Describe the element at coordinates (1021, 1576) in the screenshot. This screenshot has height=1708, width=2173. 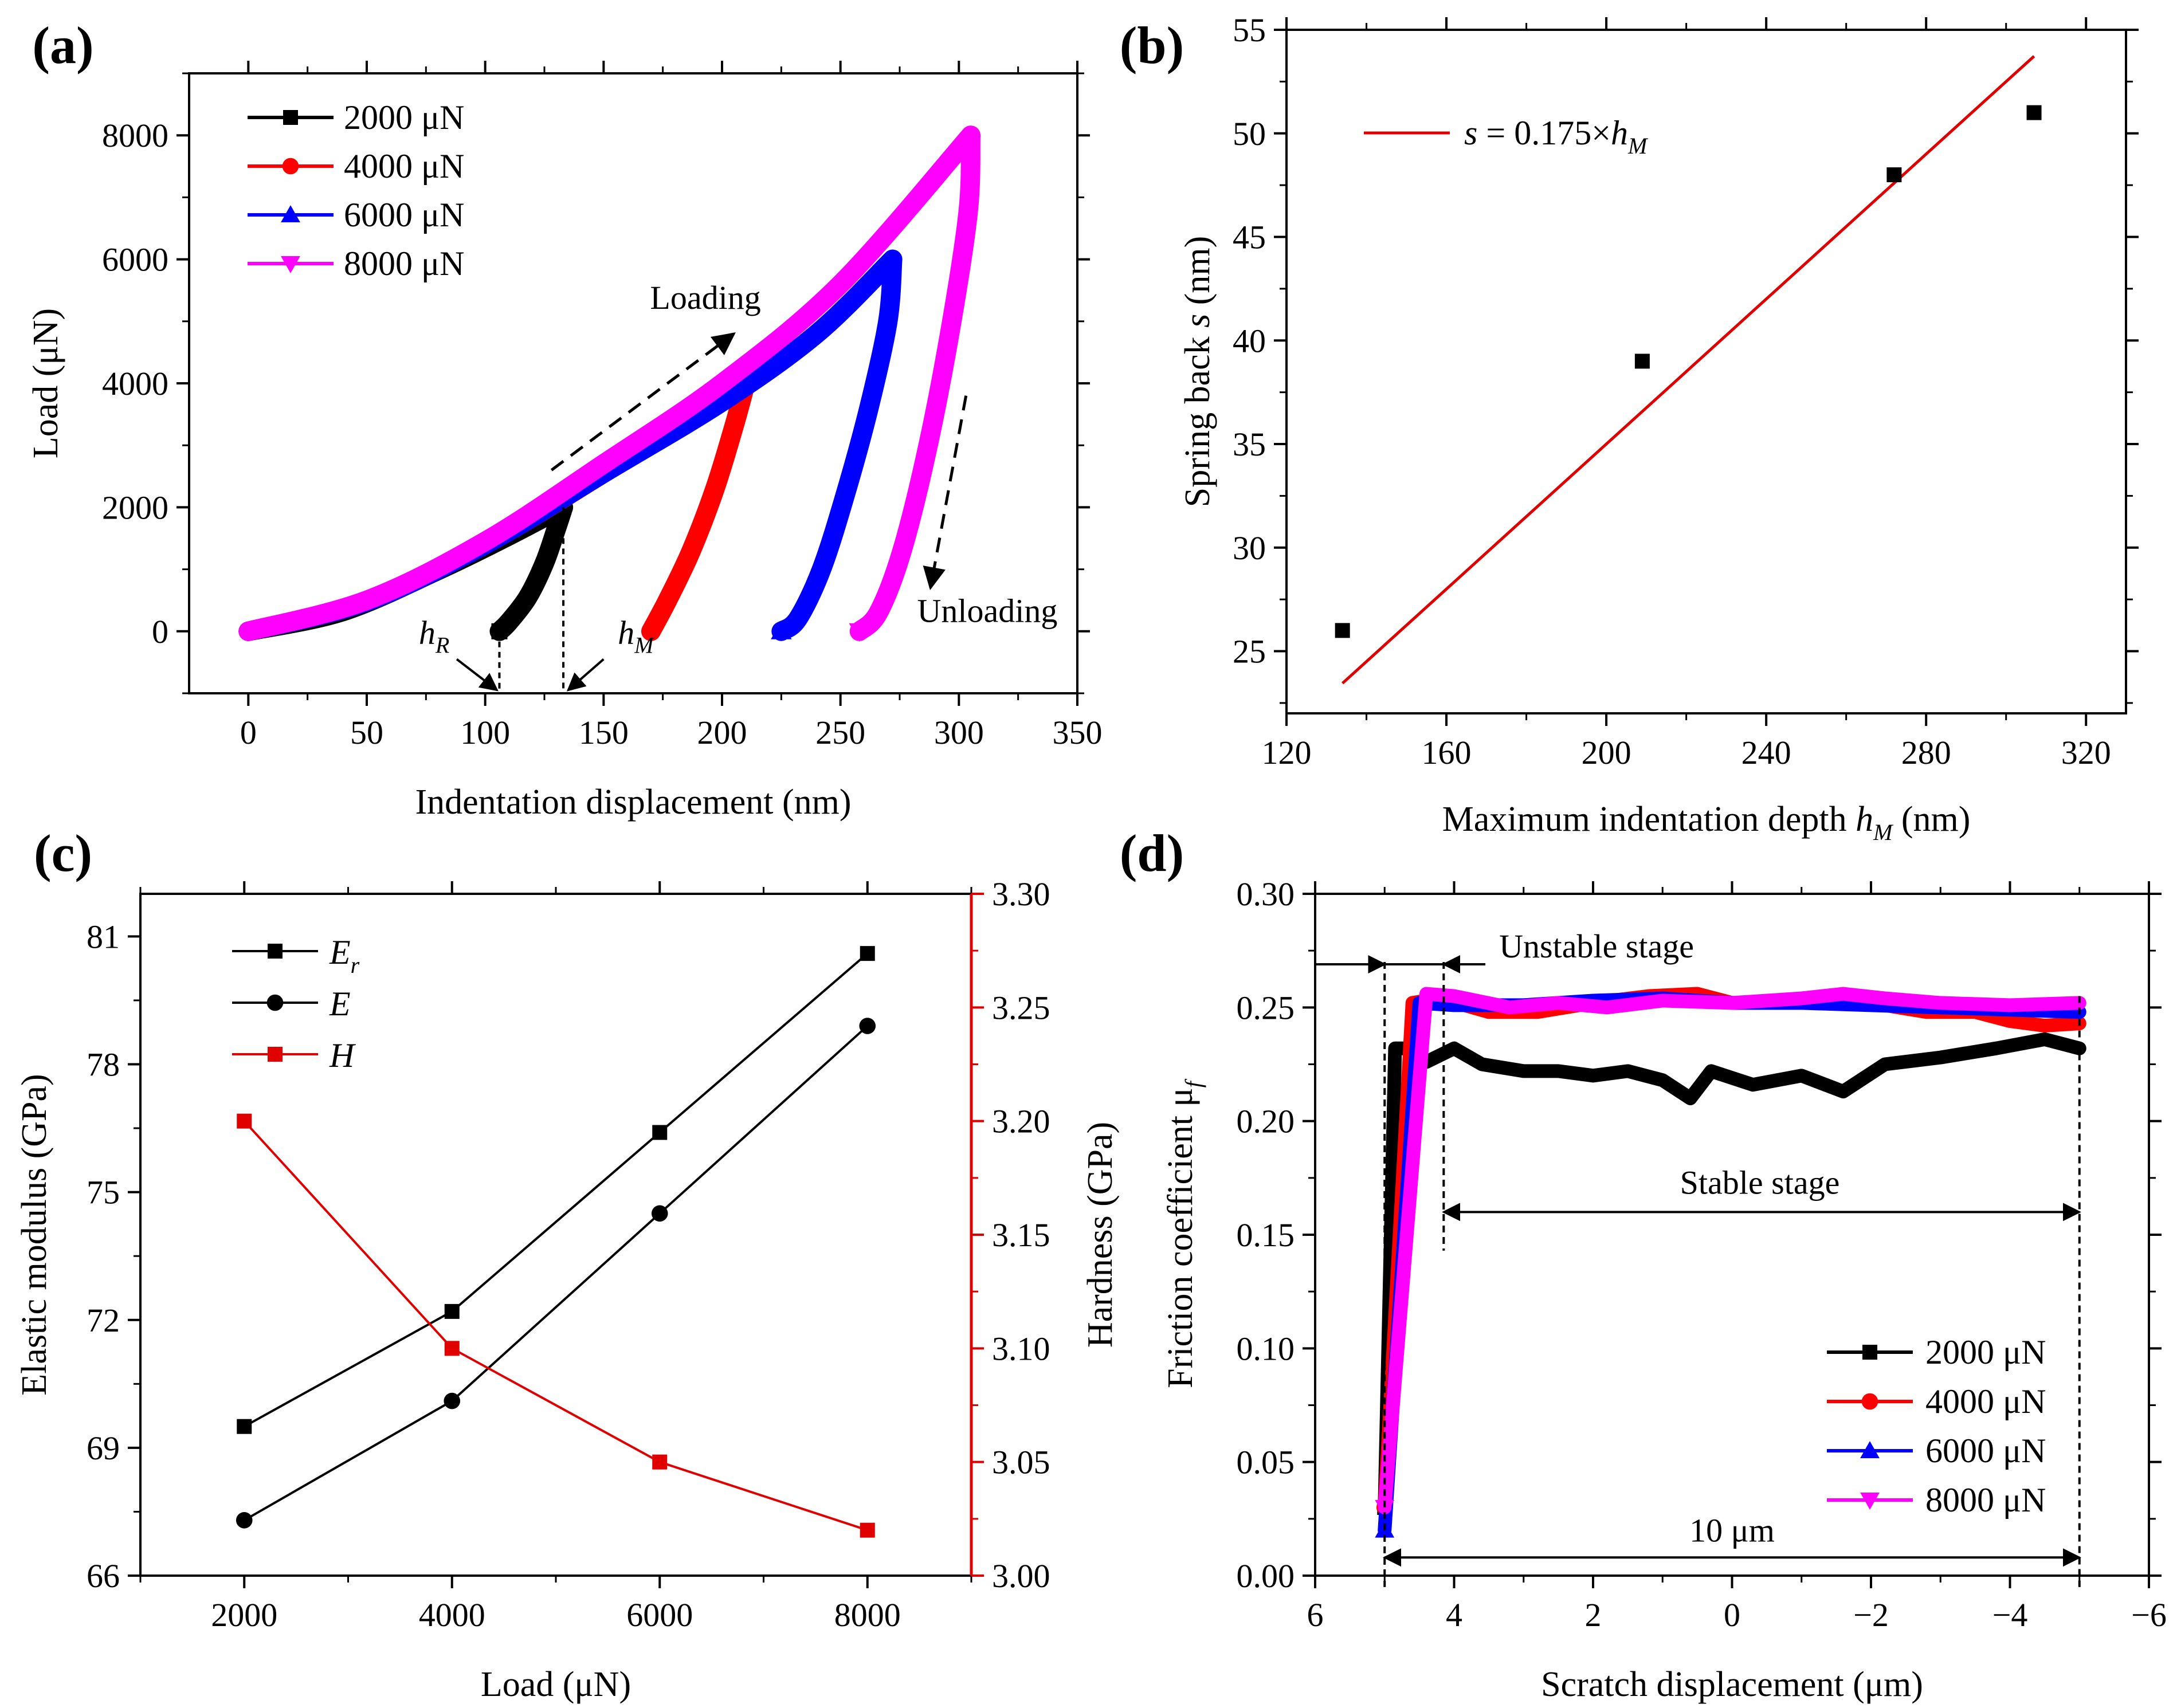
I see `y-tick-label: 3.00` at that location.